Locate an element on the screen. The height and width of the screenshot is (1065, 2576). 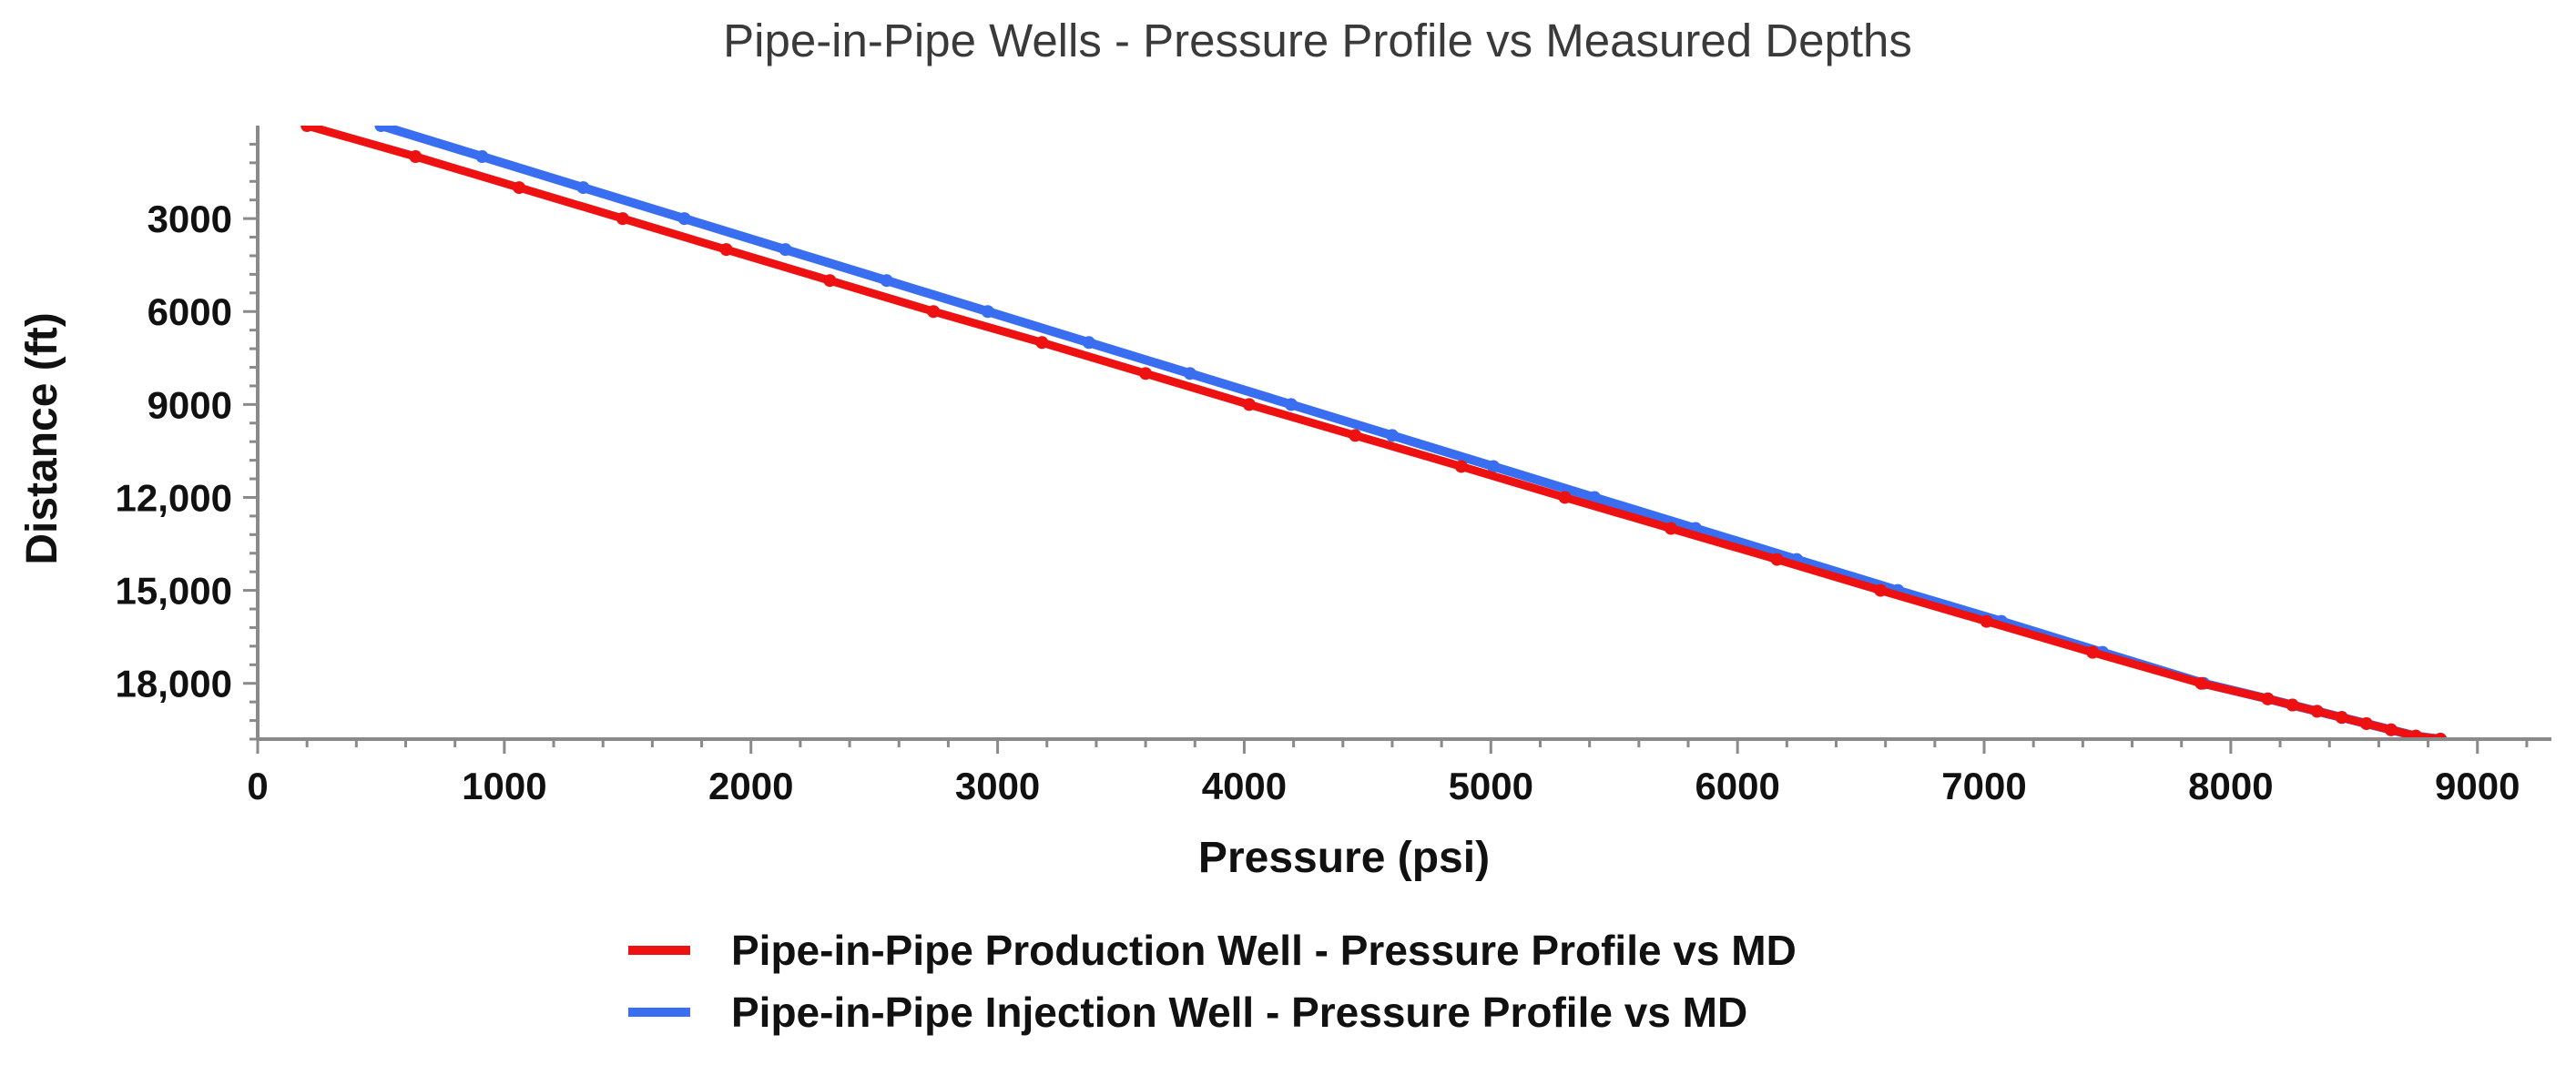
x-tick-label: 6000 is located at coordinates (1737, 786).